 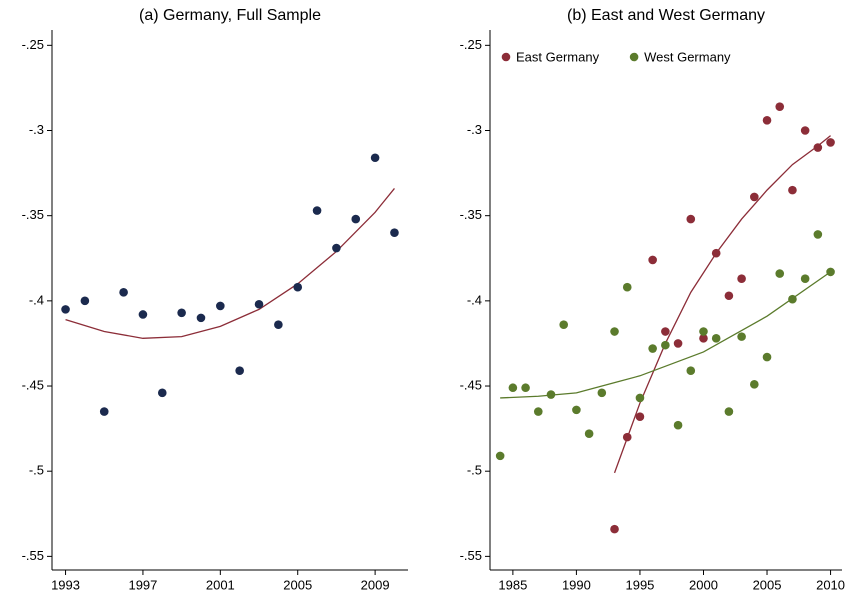 I want to click on x-tick-label: 1997, so click(x=142, y=584).